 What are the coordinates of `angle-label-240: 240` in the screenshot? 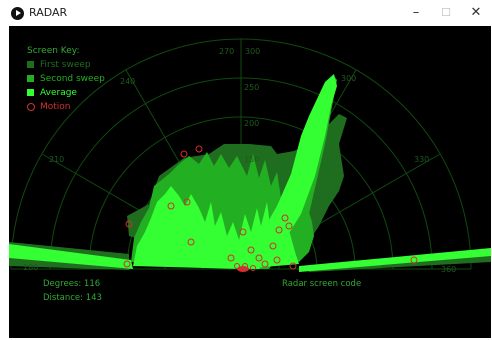 It's located at (127, 81).